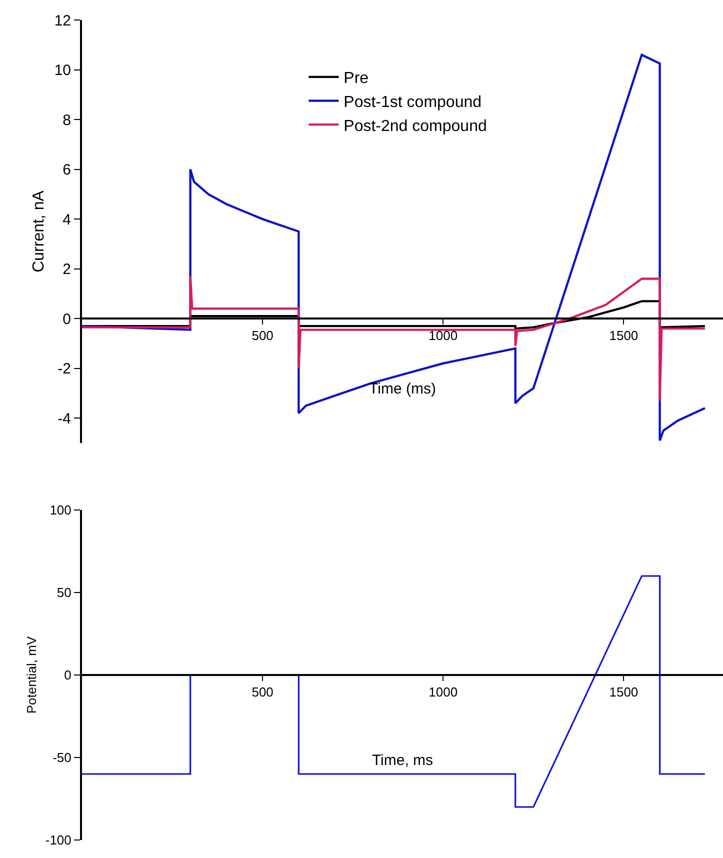 This screenshot has height=858, width=723. What do you see at coordinates (62, 758) in the screenshot?
I see `y-tick-label: -50` at bounding box center [62, 758].